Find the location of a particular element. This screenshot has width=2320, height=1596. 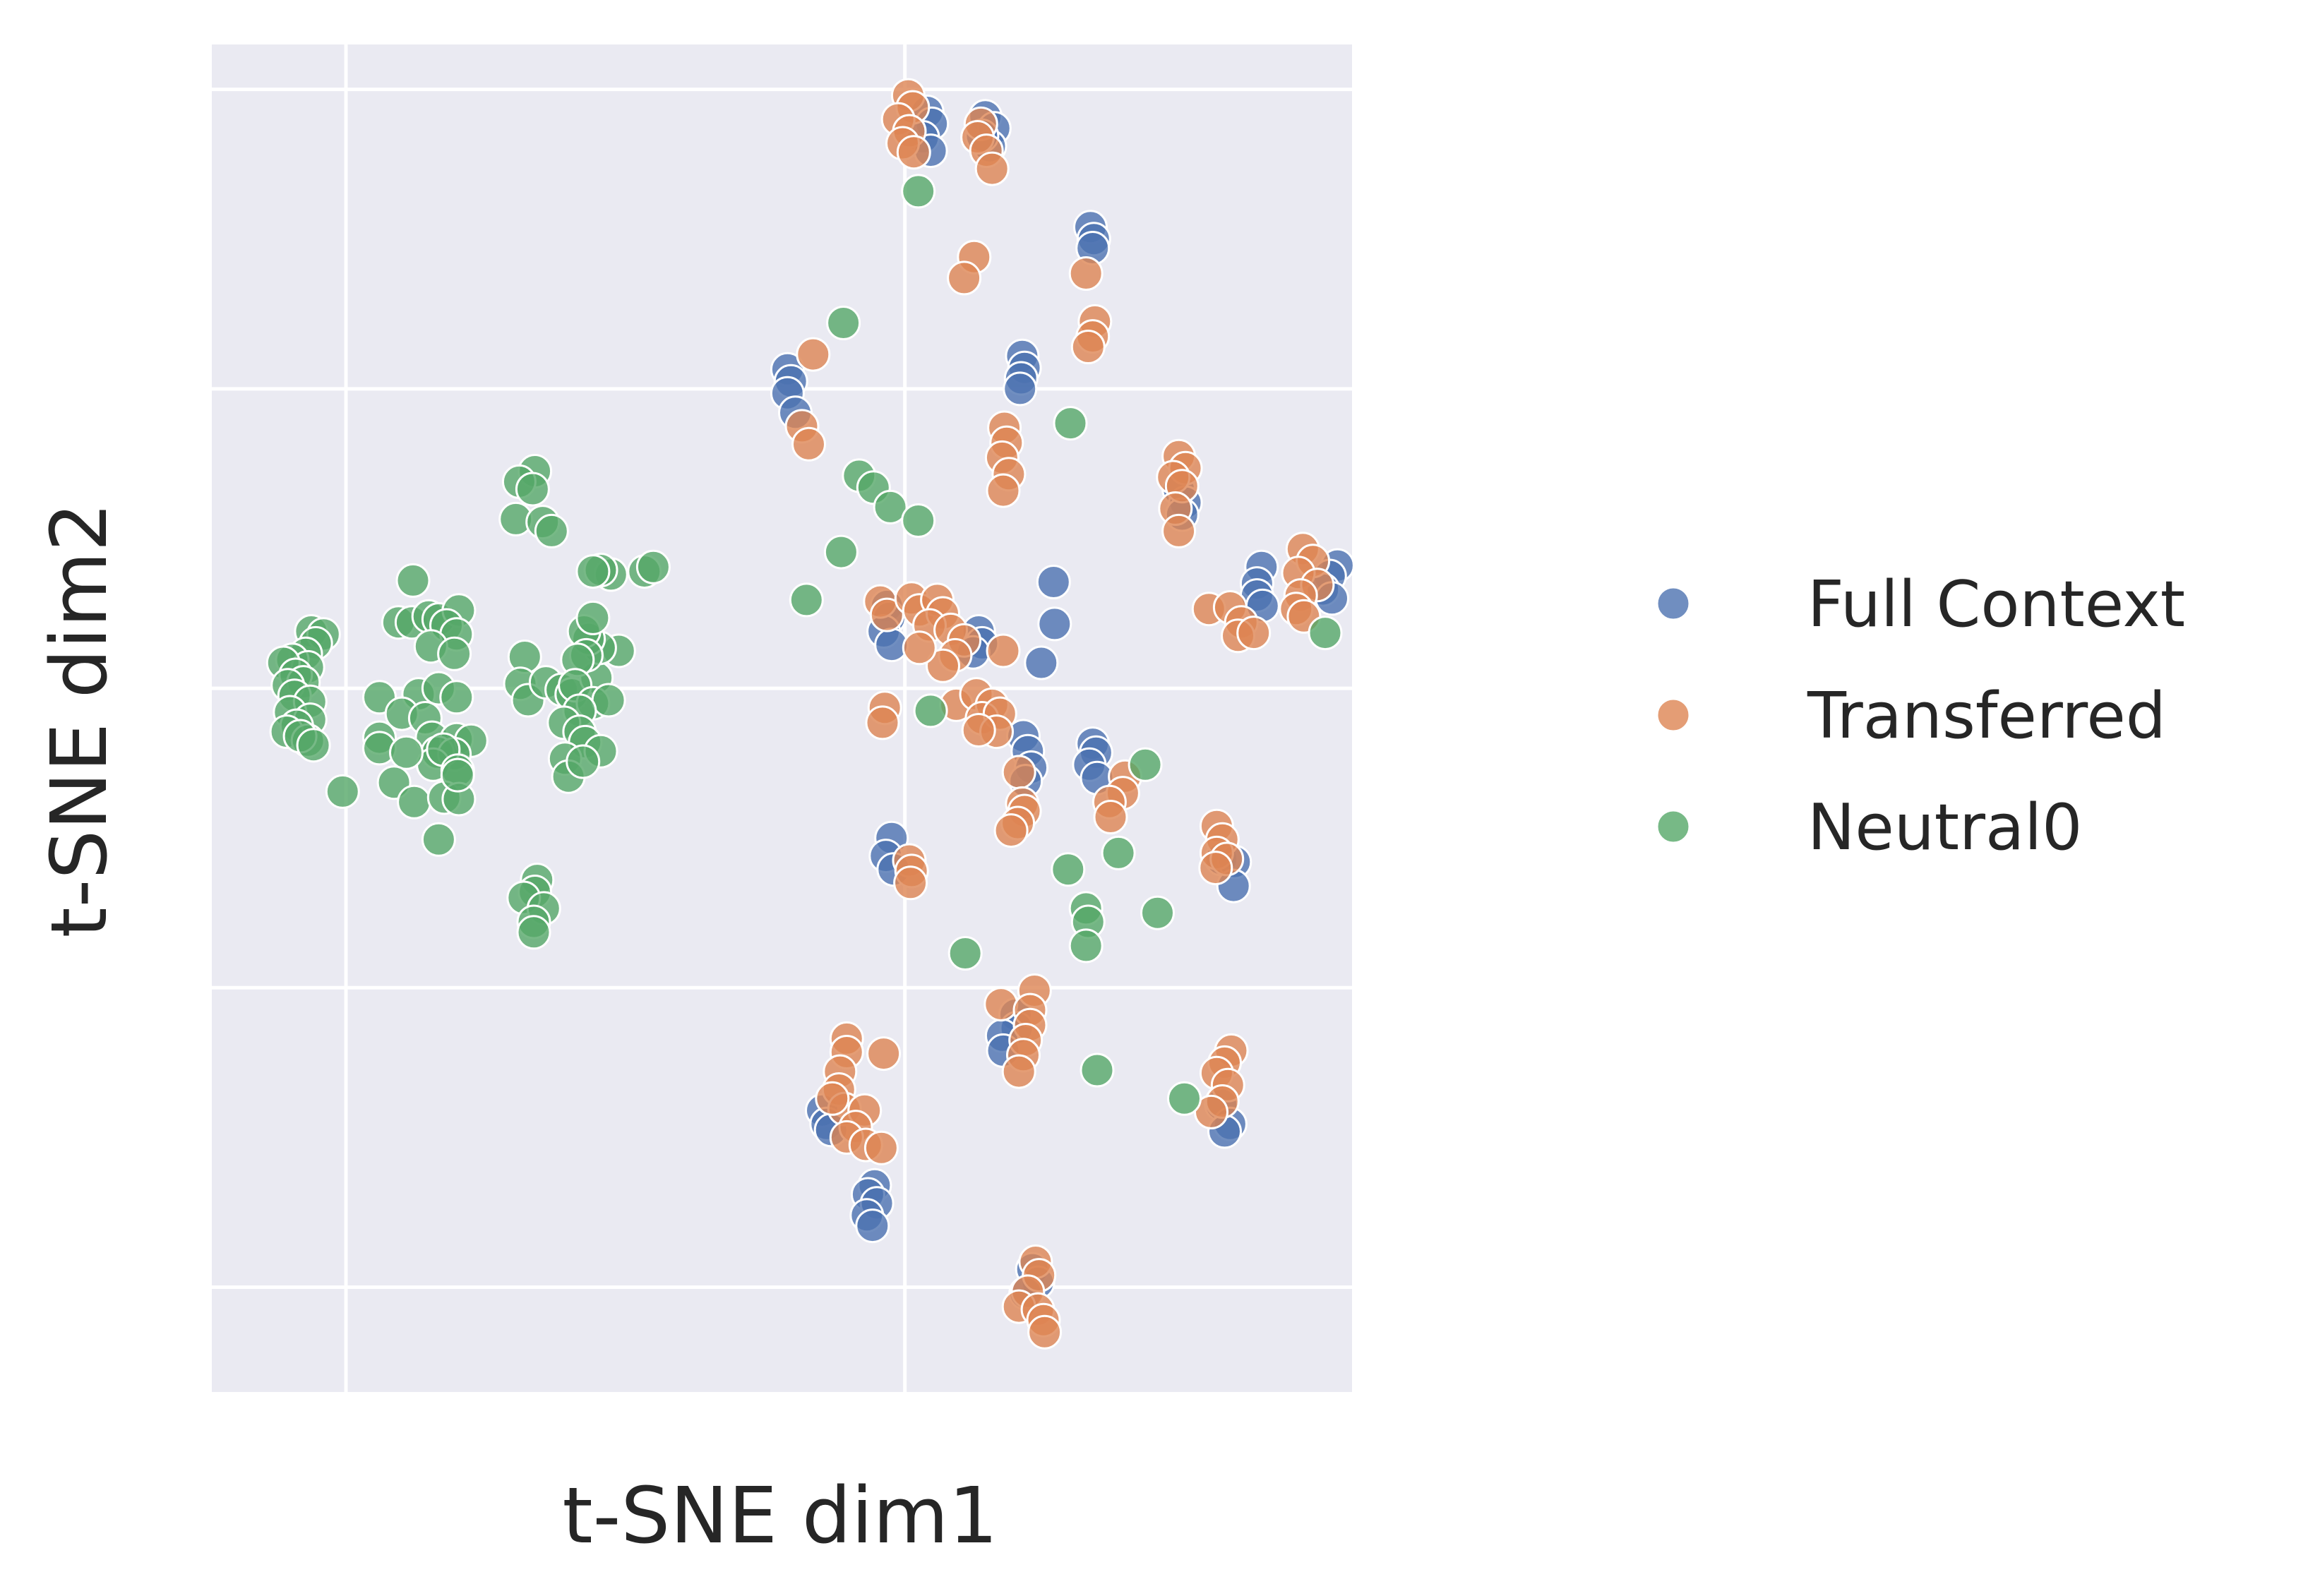

legend-label-neutral0: Neutral0 is located at coordinates (1945, 828).